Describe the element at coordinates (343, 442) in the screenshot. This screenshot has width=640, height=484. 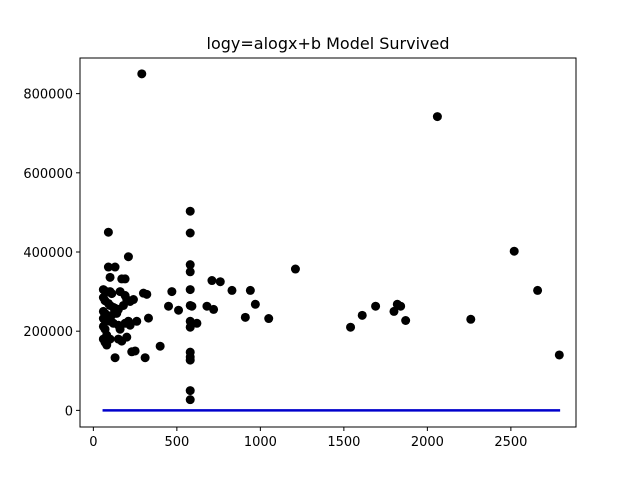
I see `x-tick-label: 1500` at that location.